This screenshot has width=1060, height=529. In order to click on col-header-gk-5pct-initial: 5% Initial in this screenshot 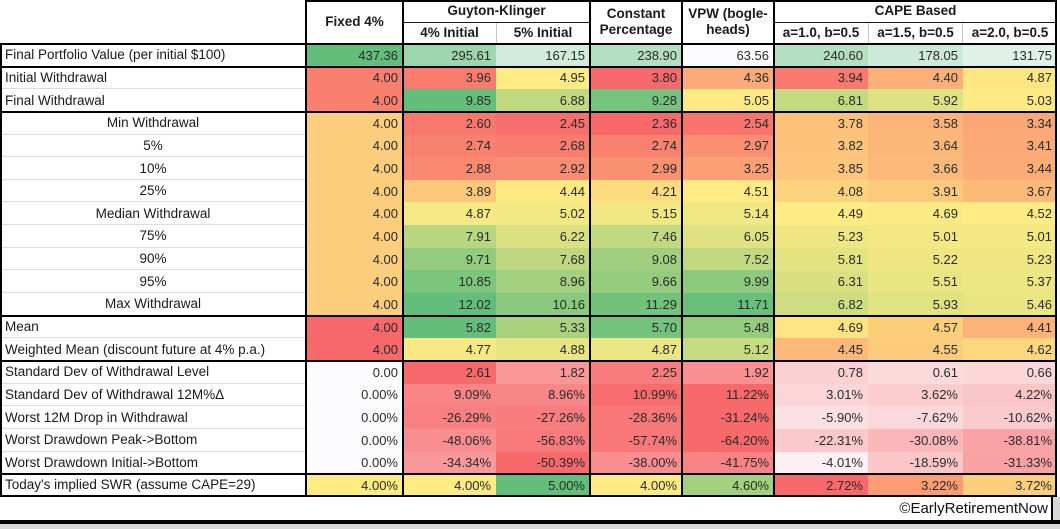, I will do `click(543, 33)`.